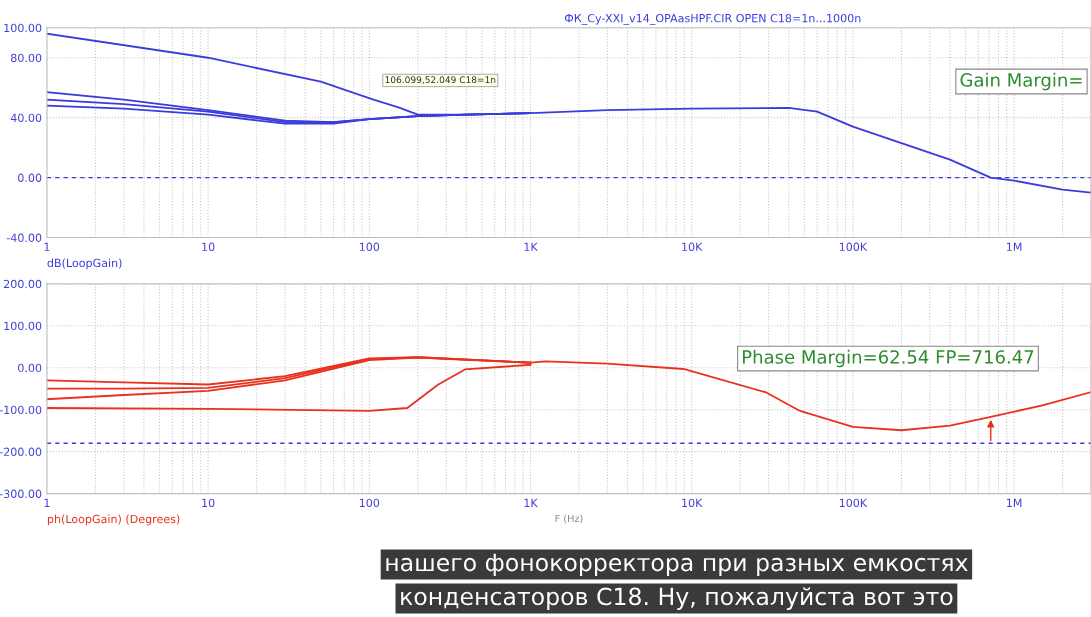 Image resolution: width=1091 pixels, height=617 pixels. Describe the element at coordinates (888, 358) in the screenshot. I see `annotation: Phase Margin=62.54 FP=716.47` at that location.